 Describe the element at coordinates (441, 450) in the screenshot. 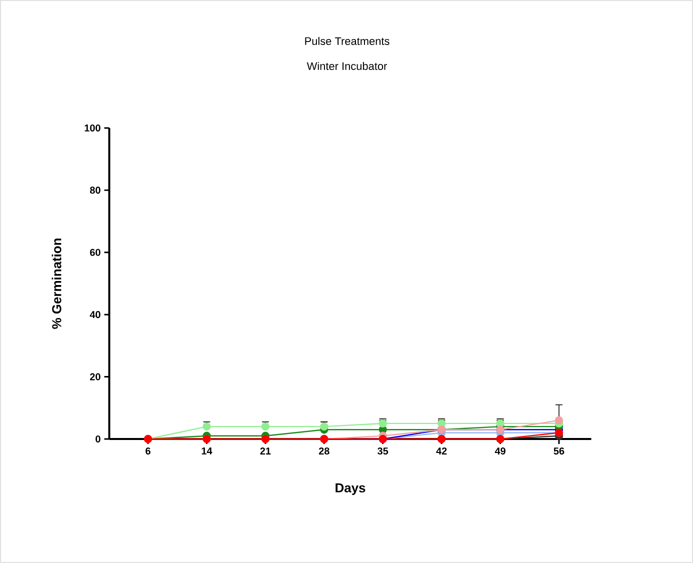

I see `x-tick-label: 42` at that location.